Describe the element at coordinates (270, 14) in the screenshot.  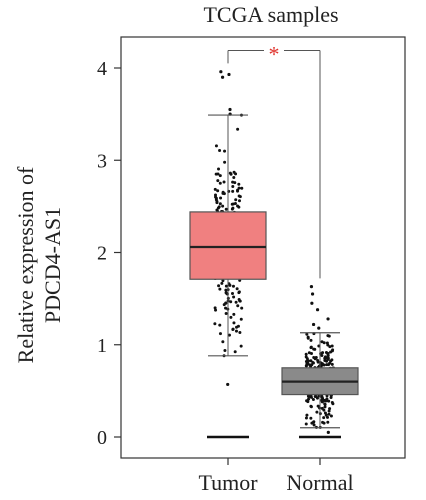
I see `chart-title: TCGA samples` at that location.